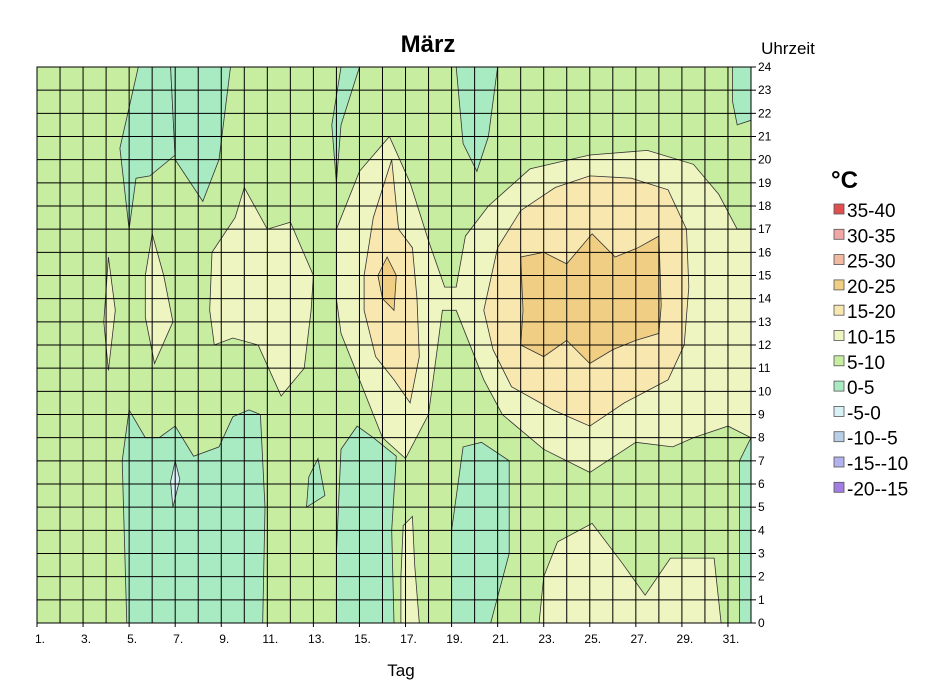 The image size is (941, 698). What do you see at coordinates (428, 44) in the screenshot?
I see `chart-title: März` at bounding box center [428, 44].